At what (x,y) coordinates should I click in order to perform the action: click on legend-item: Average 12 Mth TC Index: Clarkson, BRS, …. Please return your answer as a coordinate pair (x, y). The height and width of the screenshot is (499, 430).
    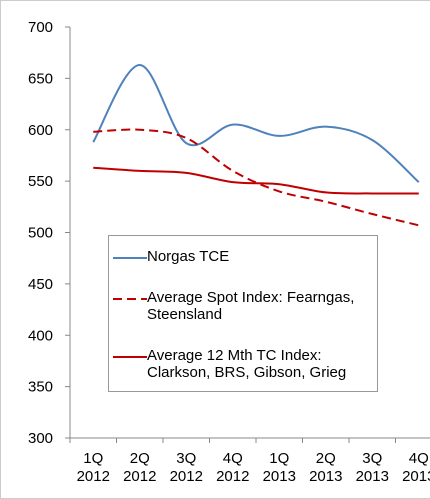
    Looking at the image, I should click on (243, 364).